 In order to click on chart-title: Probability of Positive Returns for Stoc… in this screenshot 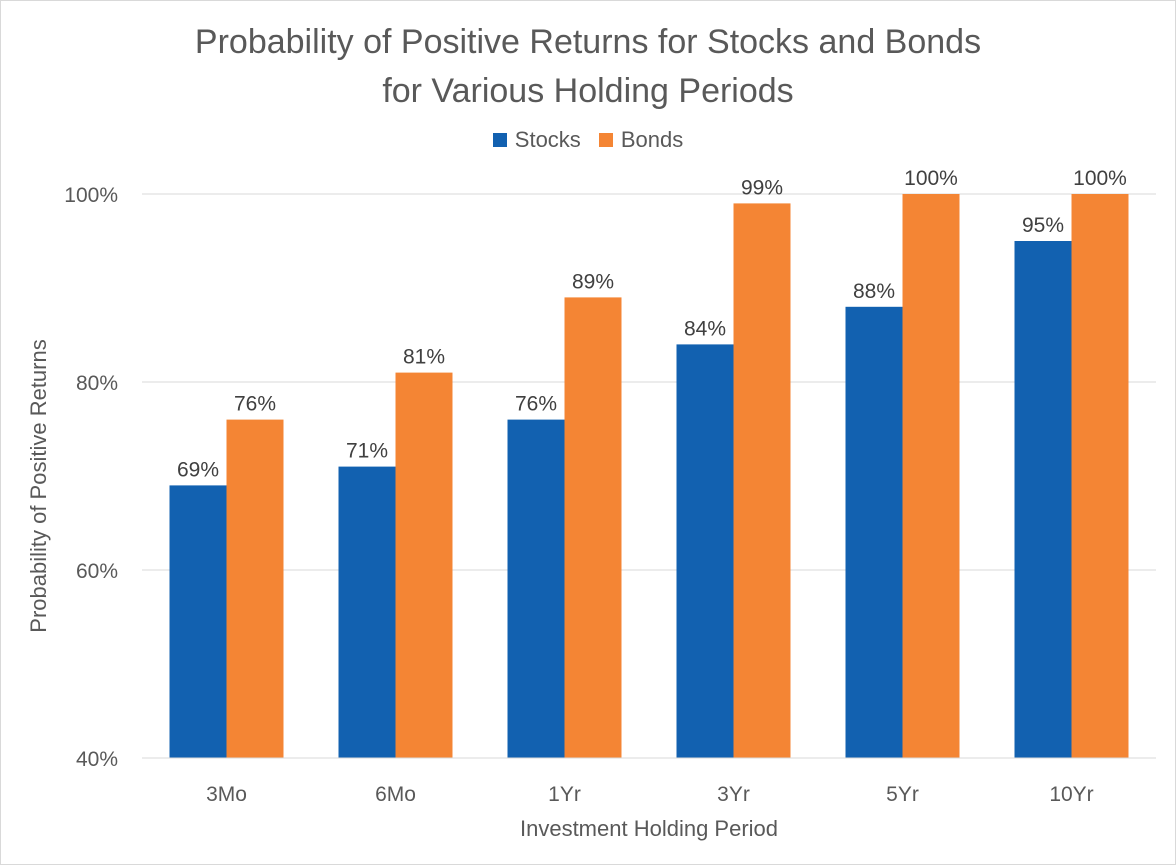, I will do `click(588, 67)`.